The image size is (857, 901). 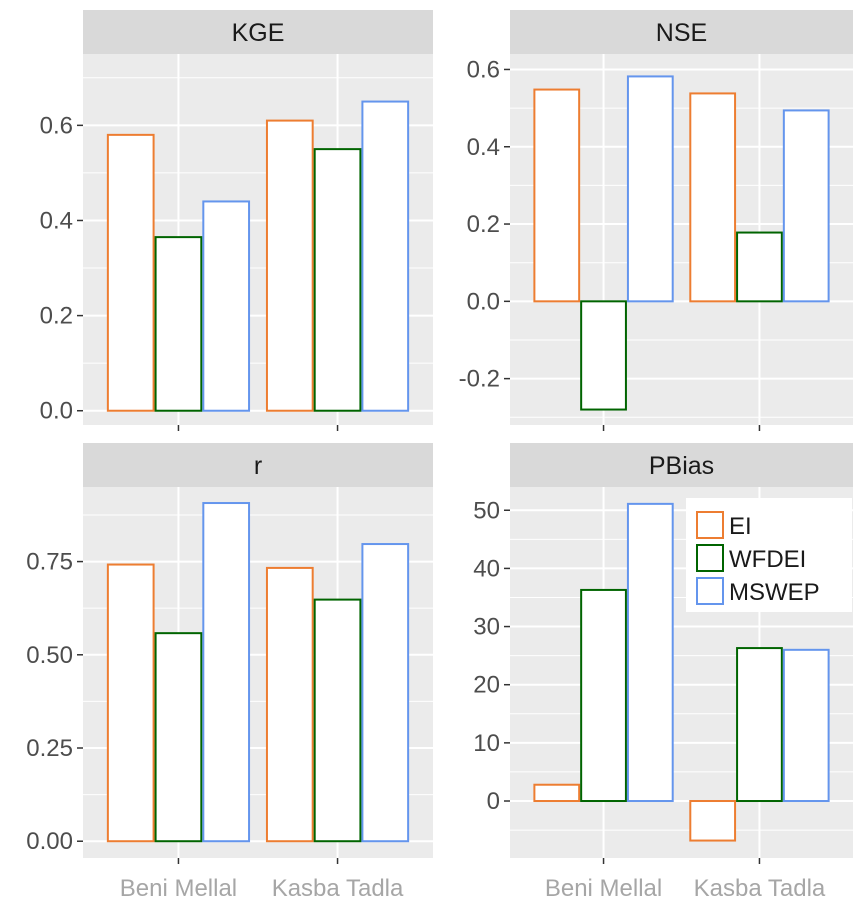 I want to click on strip-nse, so click(x=681, y=32).